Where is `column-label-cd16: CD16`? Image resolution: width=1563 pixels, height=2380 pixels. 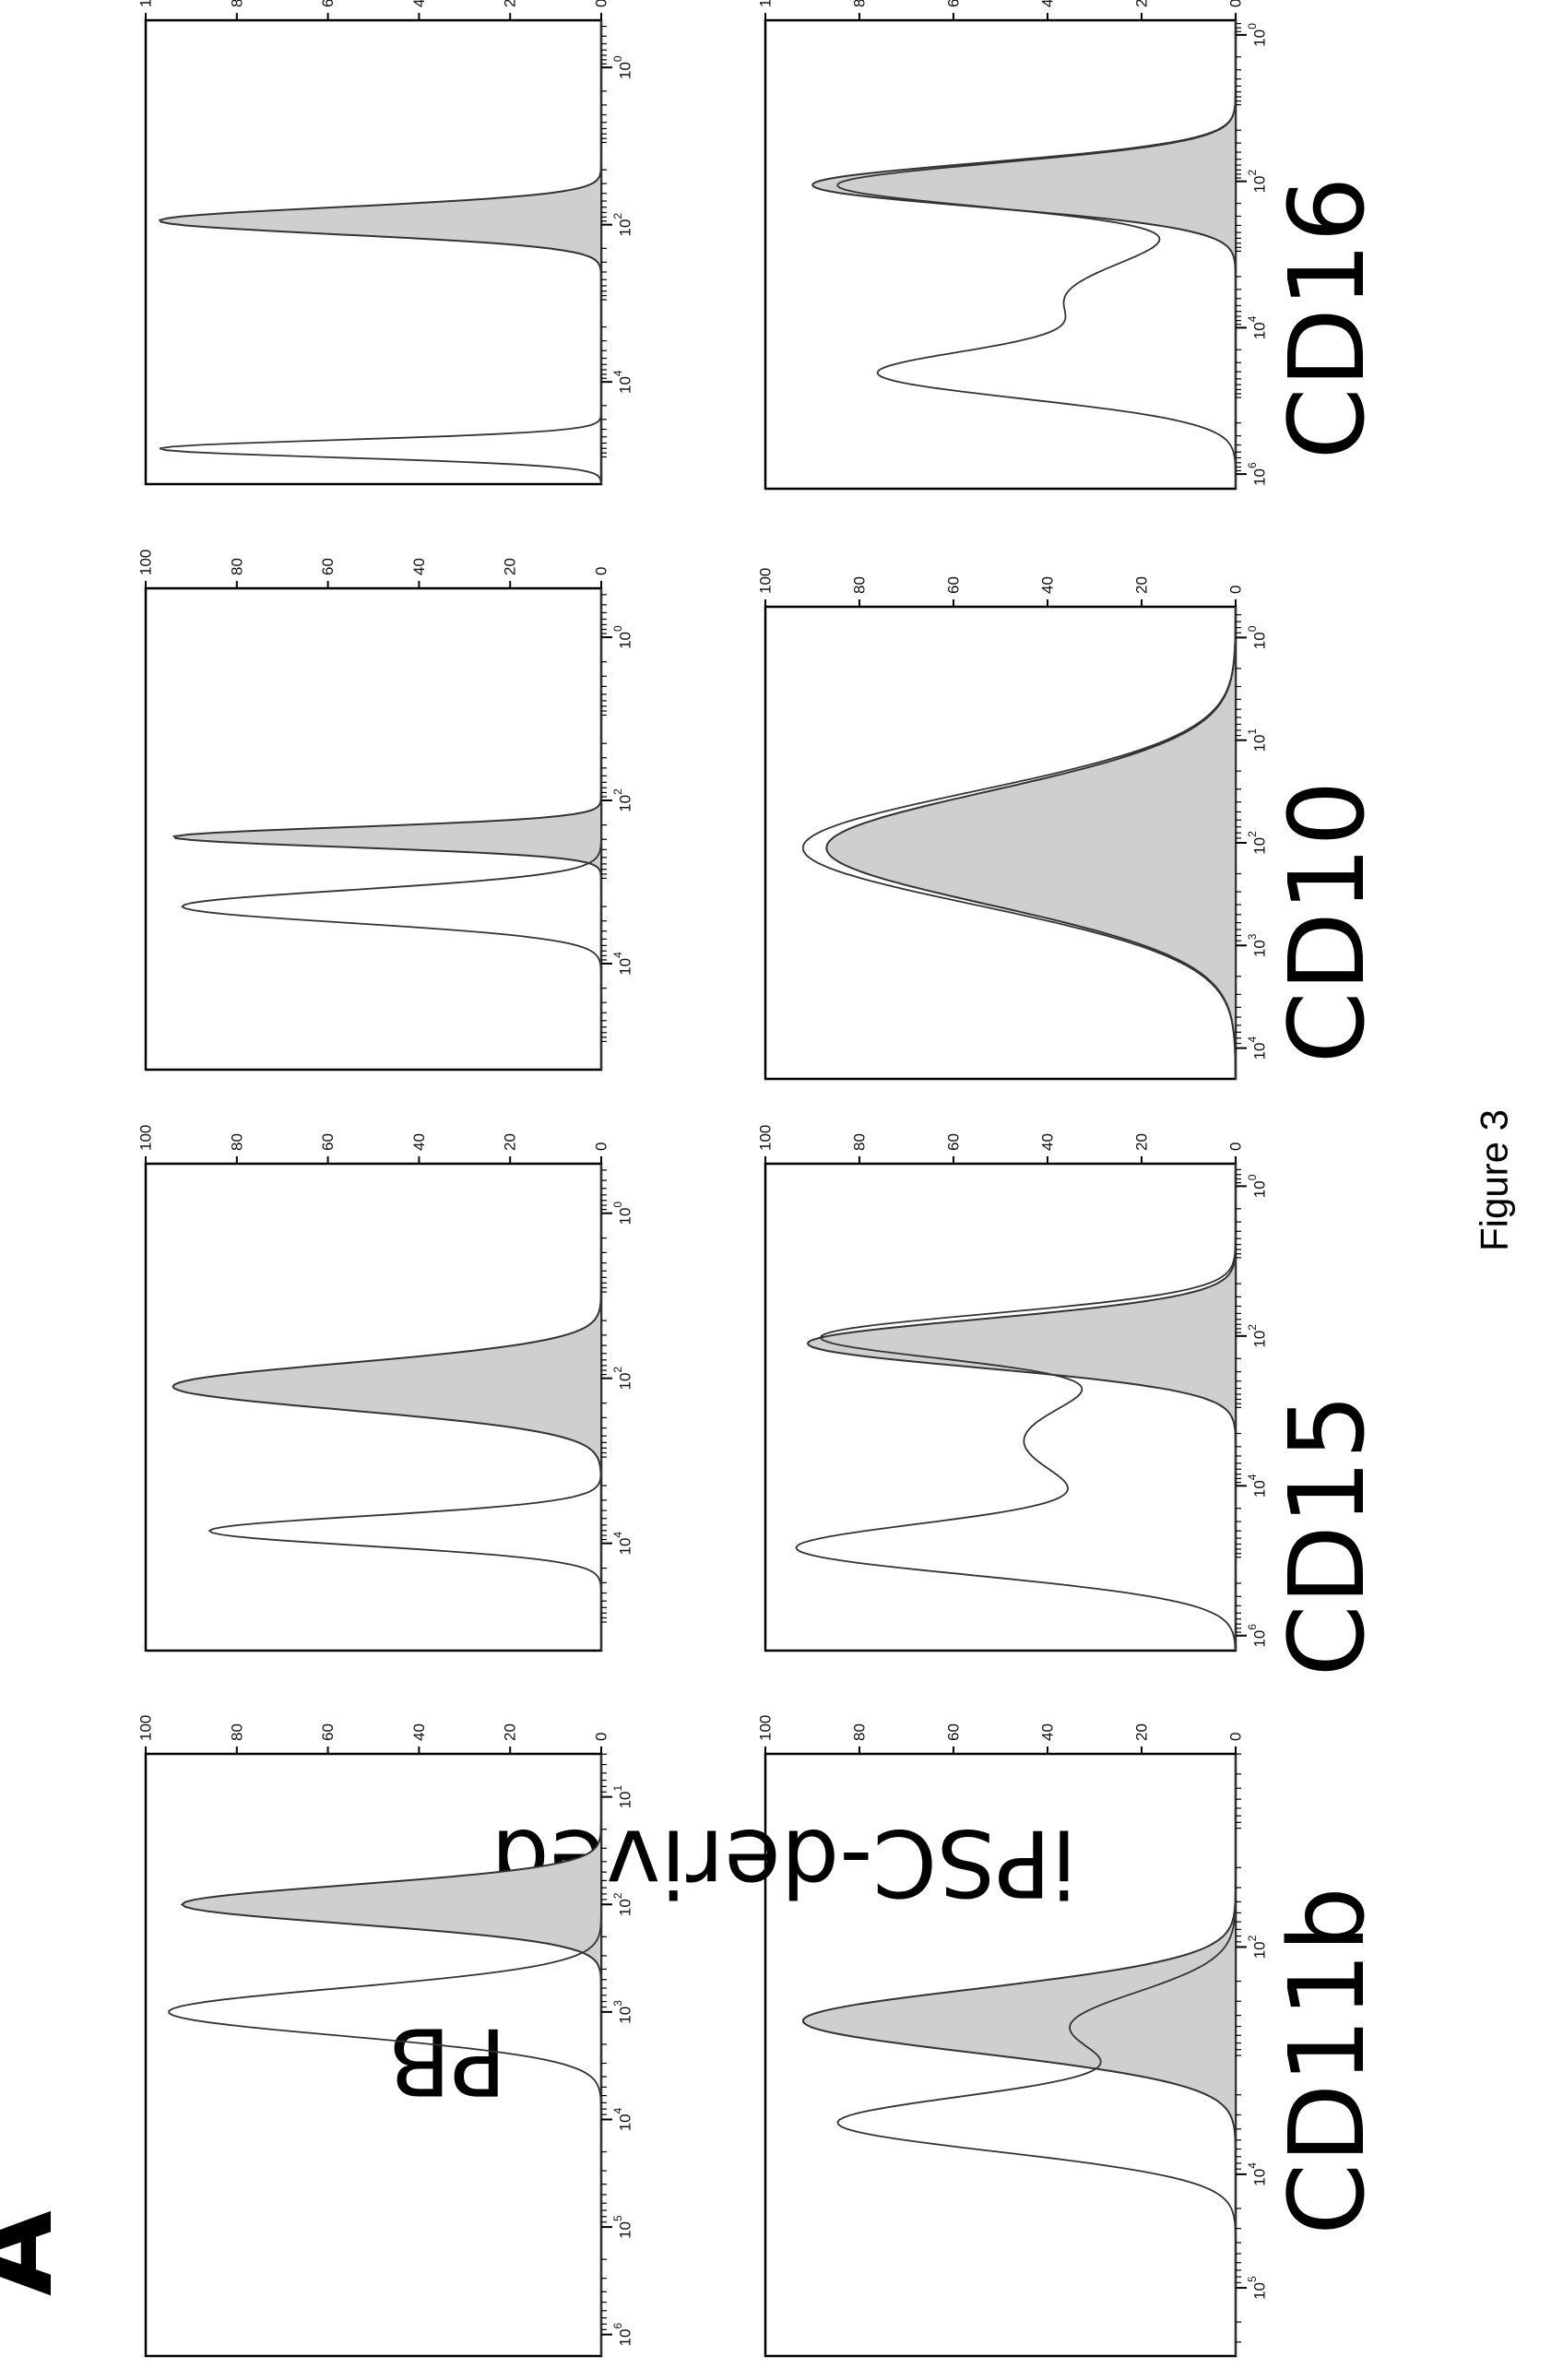 column-label-cd16: CD16 is located at coordinates (1328, 318).